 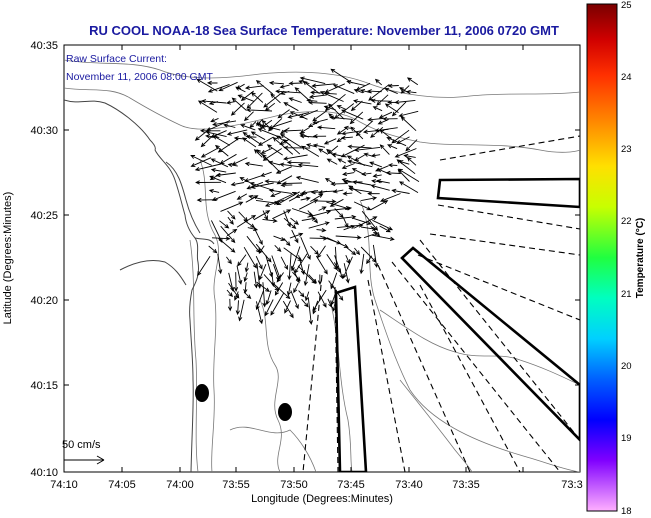 What do you see at coordinates (322, 499) in the screenshot?
I see `x-axis-label: Longitude (Degrees:Minutes)` at bounding box center [322, 499].